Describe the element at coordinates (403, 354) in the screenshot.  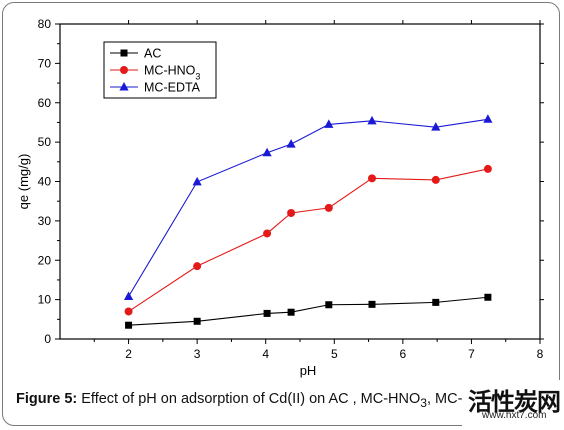
I see `x-tick-label: 6` at that location.